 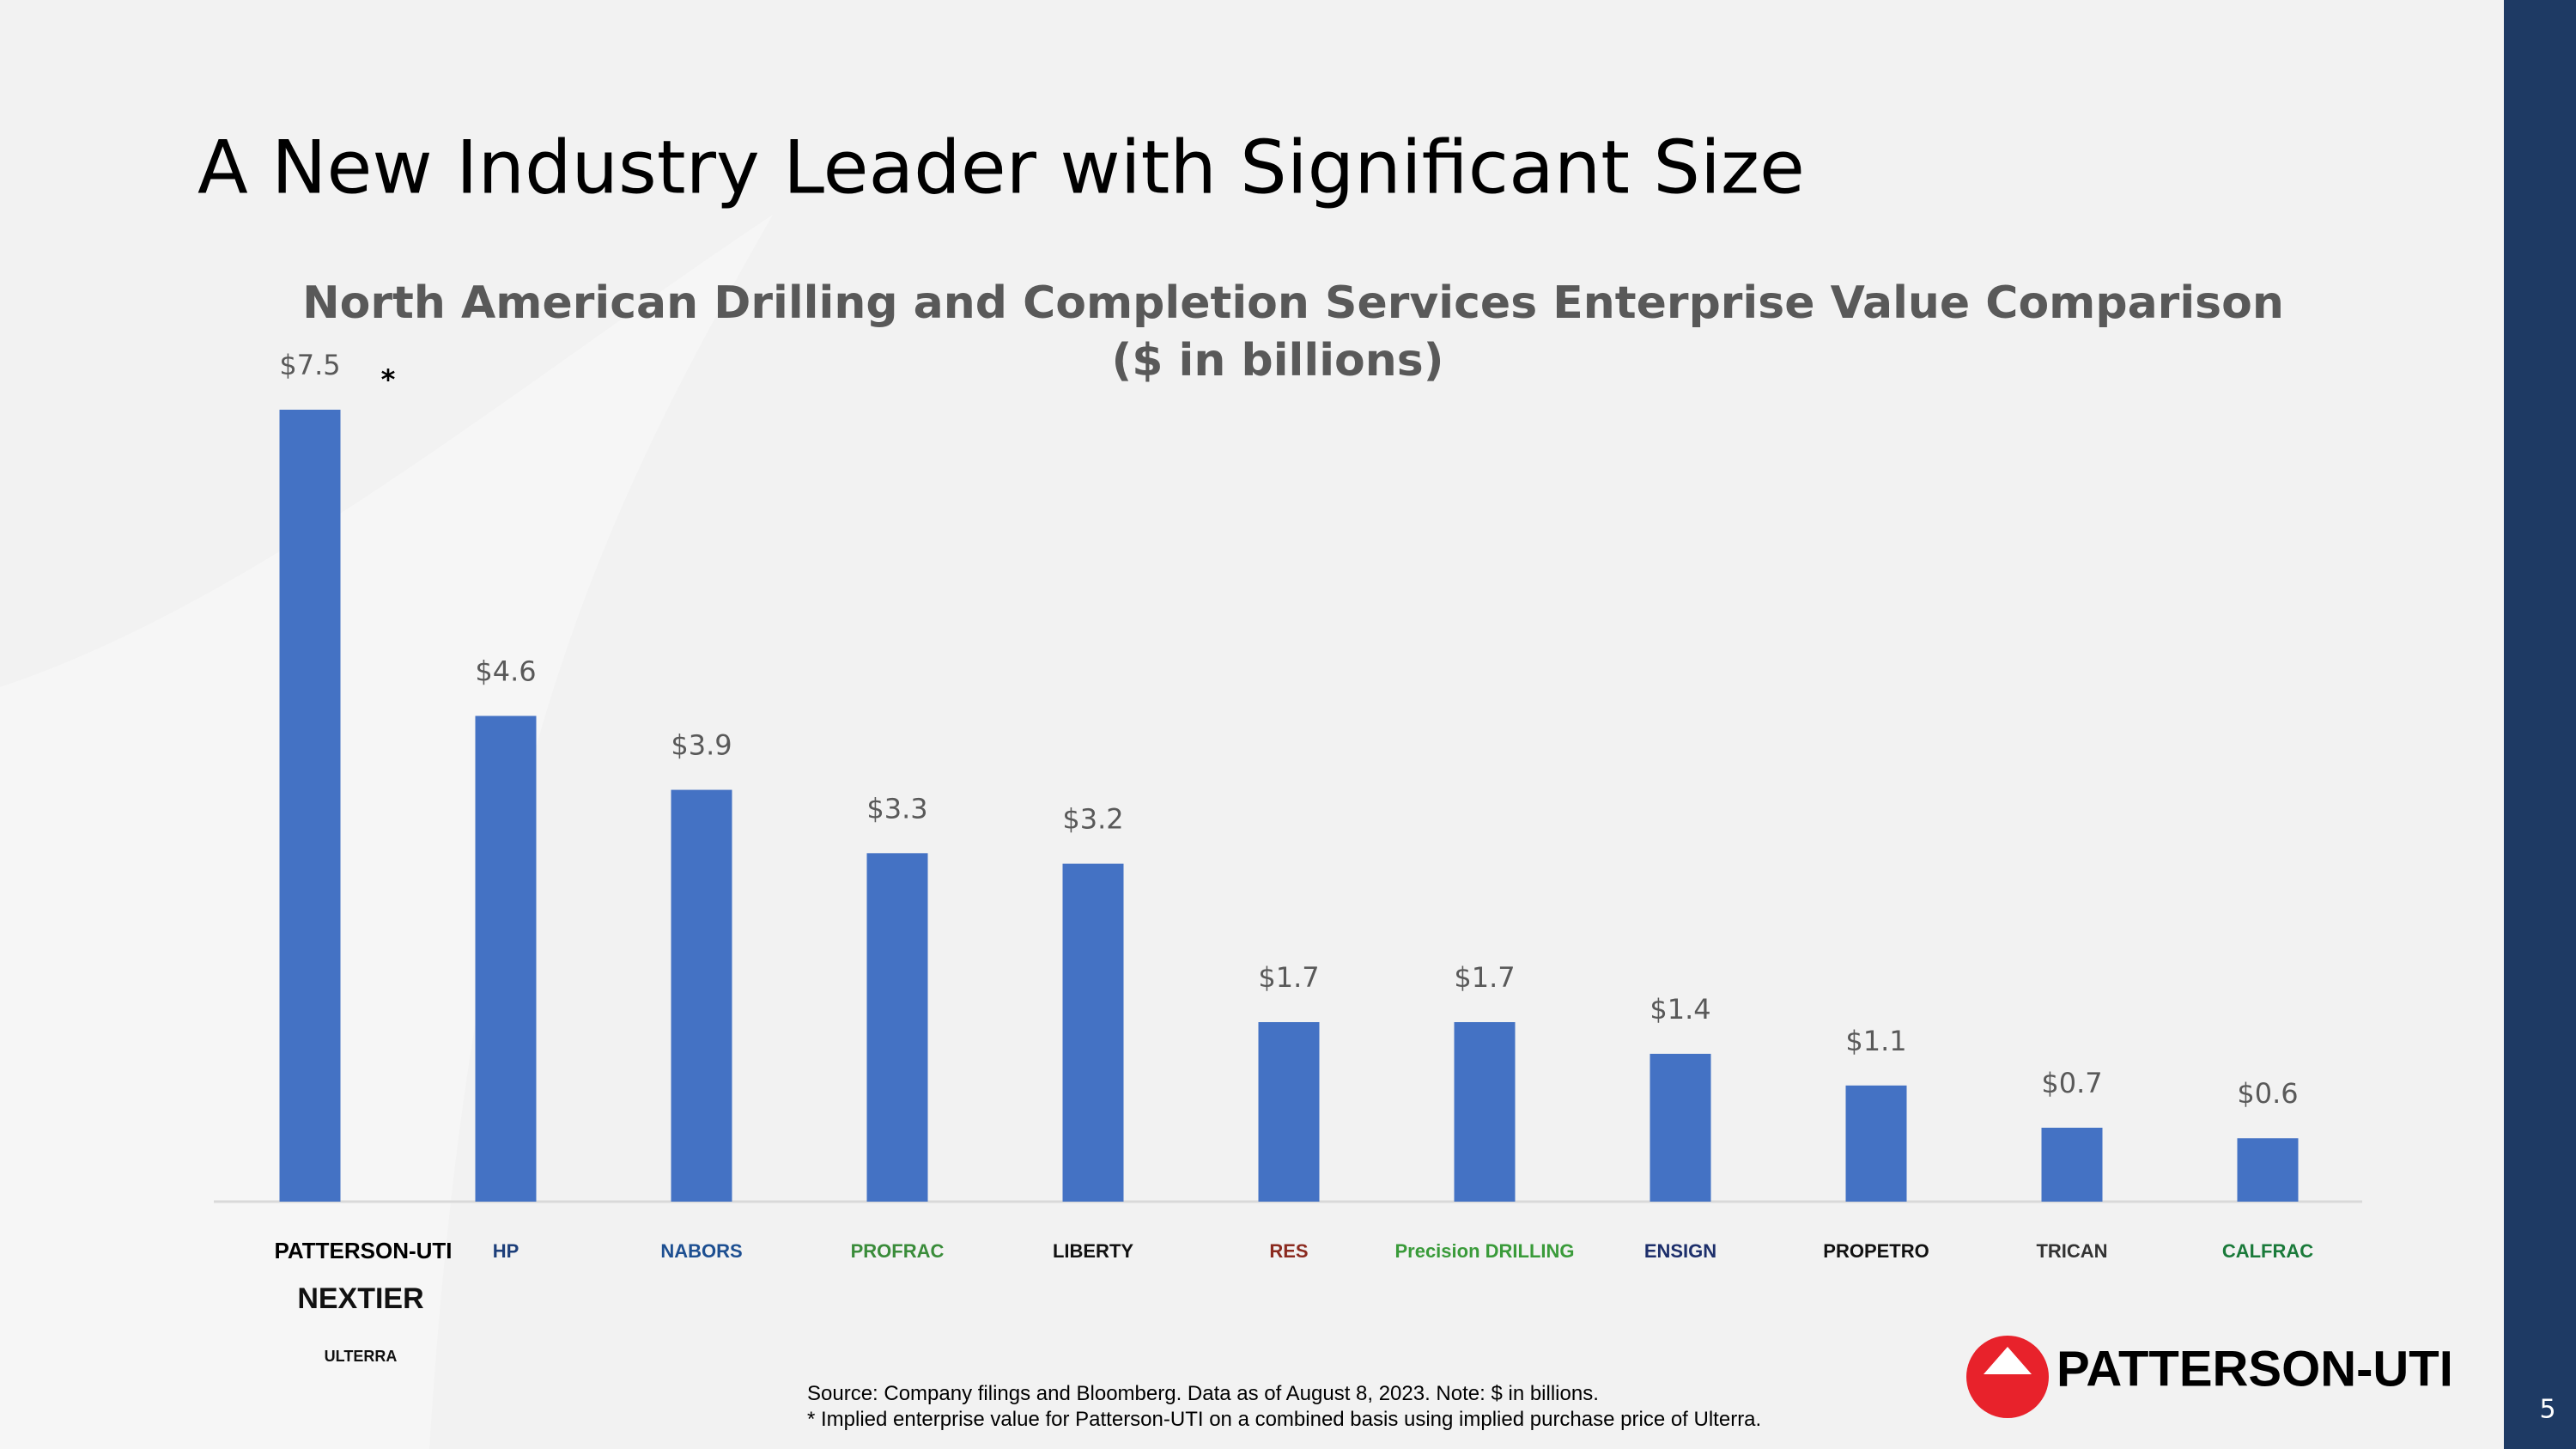 I want to click on category-logo: HP, so click(x=506, y=1251).